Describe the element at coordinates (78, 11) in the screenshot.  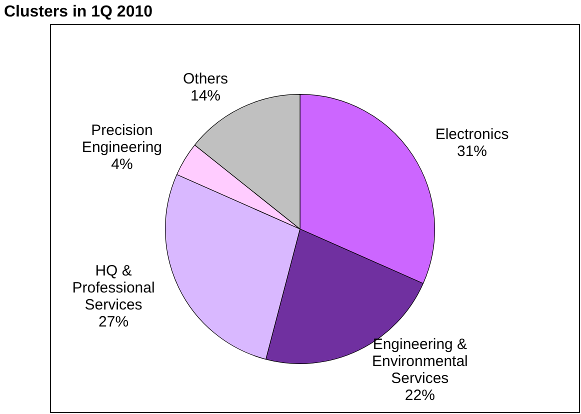
I see `chart-title: Clusters in 1Q 2010` at that location.